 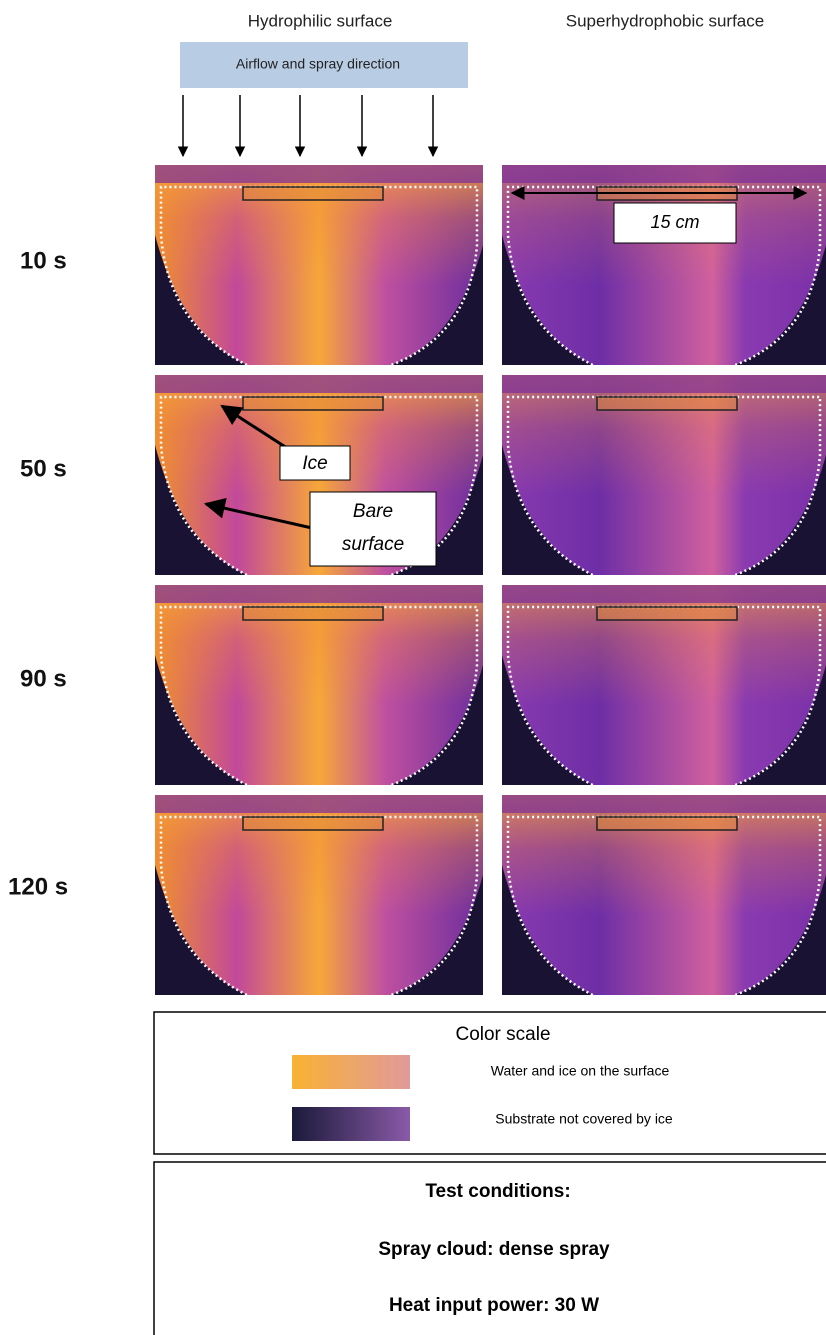 What do you see at coordinates (43, 468) in the screenshot?
I see `row-label: 50 s` at bounding box center [43, 468].